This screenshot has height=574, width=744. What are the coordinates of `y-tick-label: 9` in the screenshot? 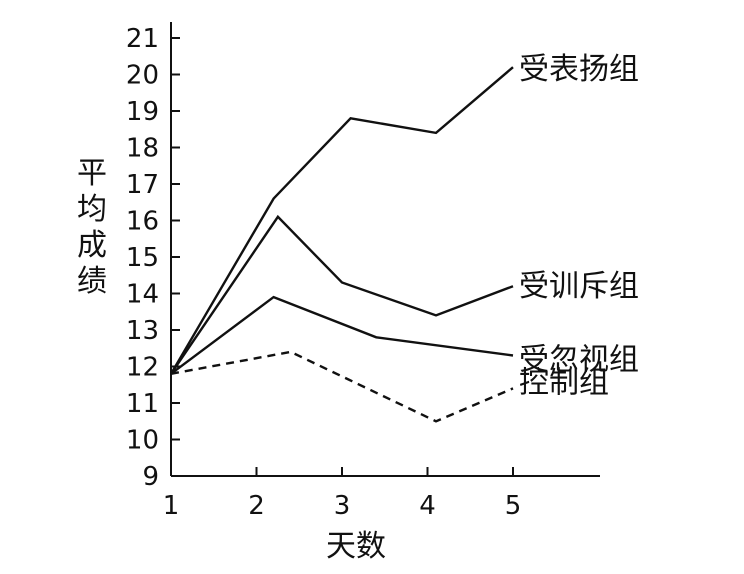 It's located at (150, 477).